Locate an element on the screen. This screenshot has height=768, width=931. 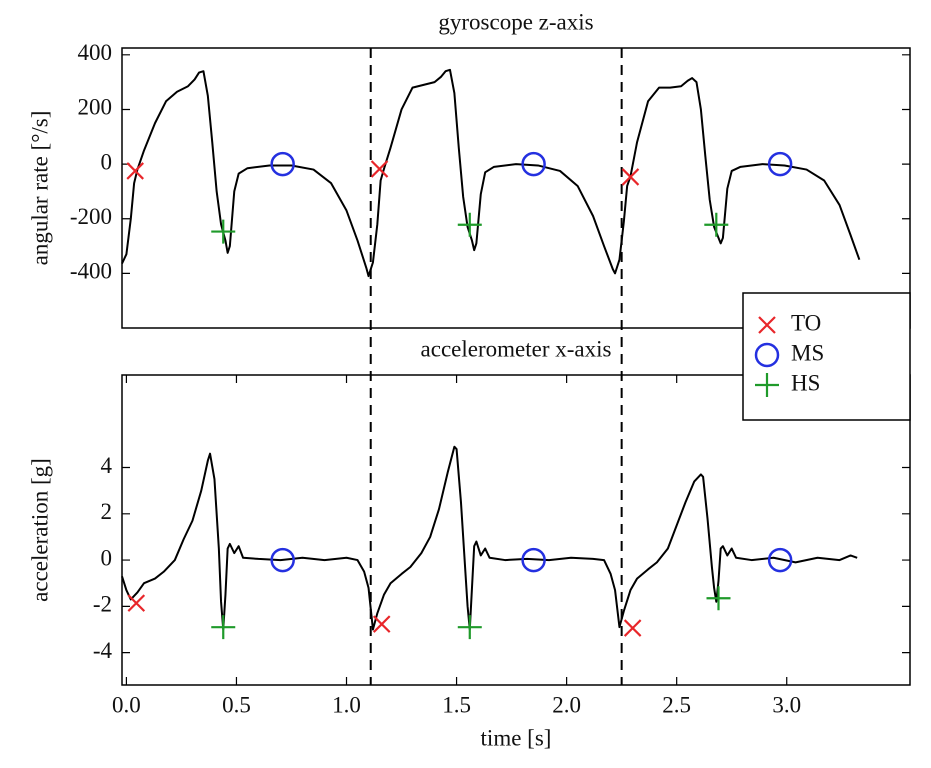
legend-label: HS is located at coordinates (805, 382).